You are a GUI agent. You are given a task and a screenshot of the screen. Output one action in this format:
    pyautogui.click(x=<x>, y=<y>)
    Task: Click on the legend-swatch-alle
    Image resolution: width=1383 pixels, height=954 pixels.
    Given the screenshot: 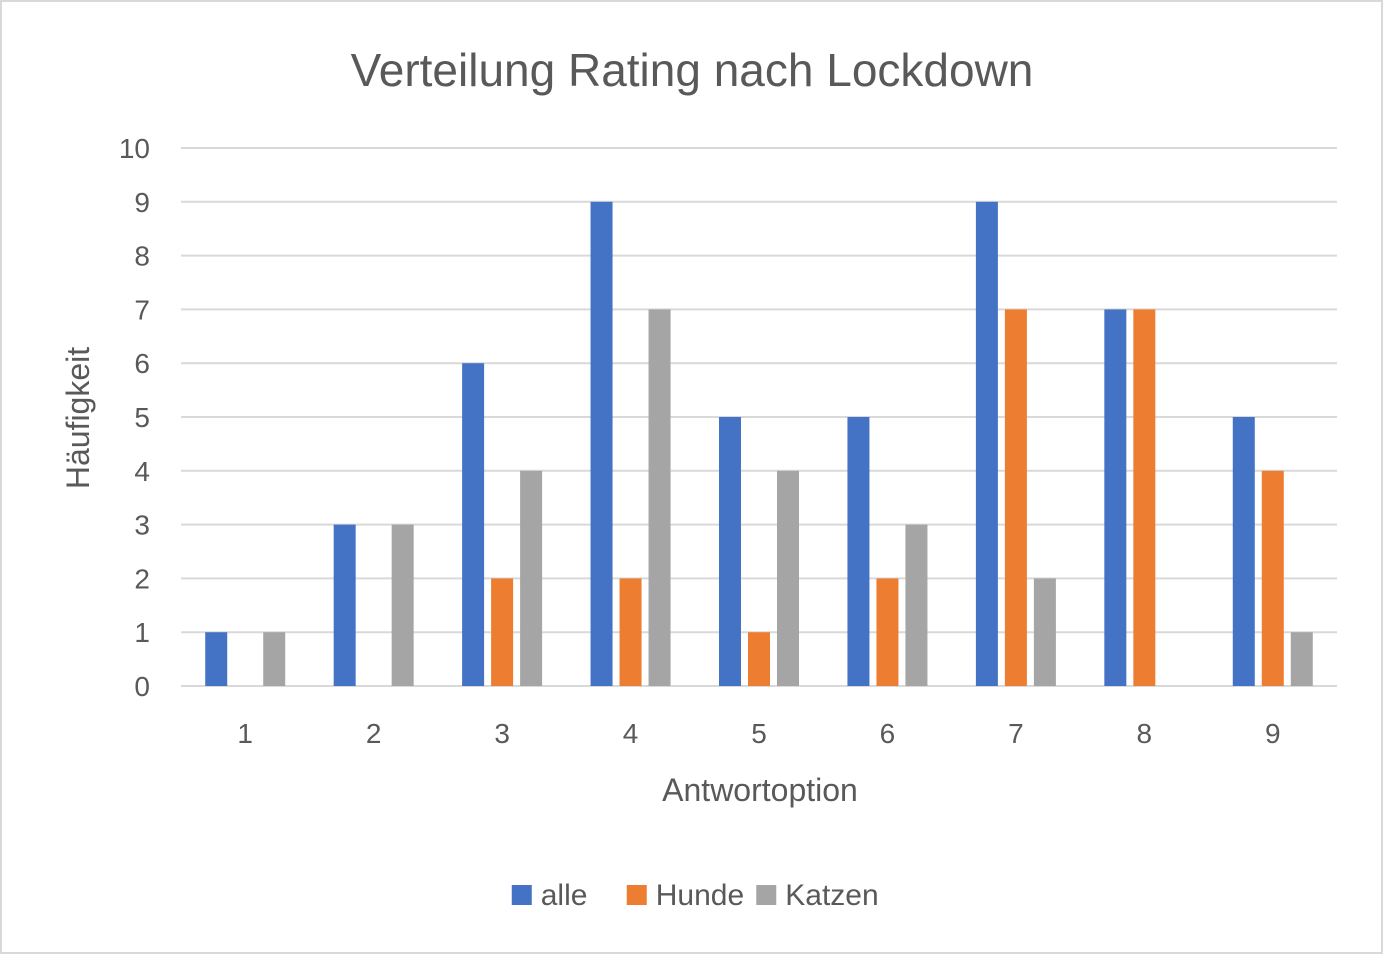 What is the action you would take?
    pyautogui.click(x=521, y=895)
    